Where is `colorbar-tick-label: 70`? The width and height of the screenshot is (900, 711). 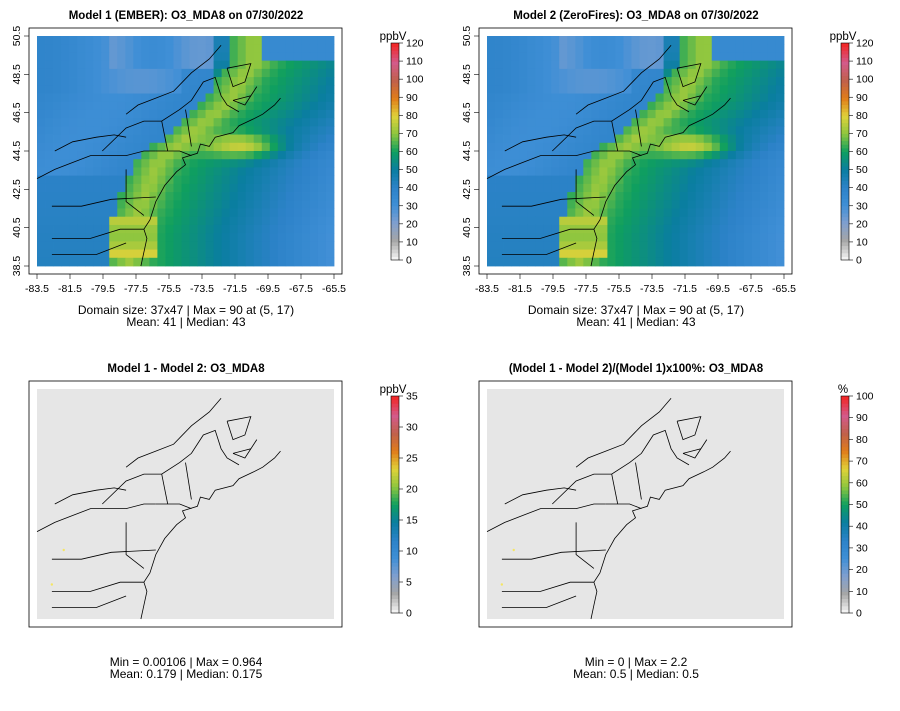
colorbar-tick-label: 70 is located at coordinates (412, 134).